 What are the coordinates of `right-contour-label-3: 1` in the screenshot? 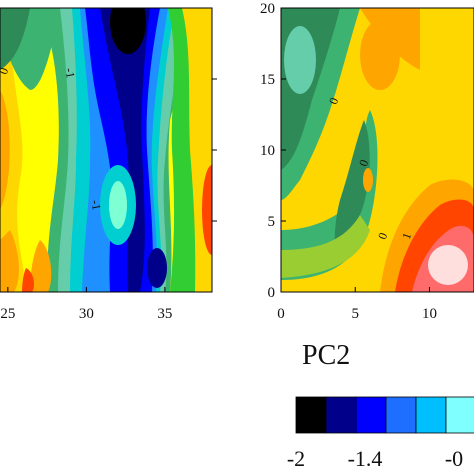 It's located at (406, 236).